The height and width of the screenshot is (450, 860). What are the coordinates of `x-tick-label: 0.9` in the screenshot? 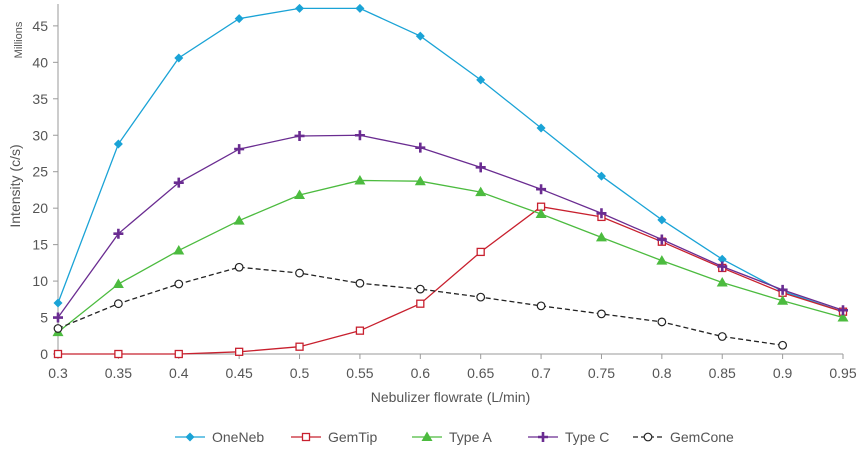 It's located at (783, 373).